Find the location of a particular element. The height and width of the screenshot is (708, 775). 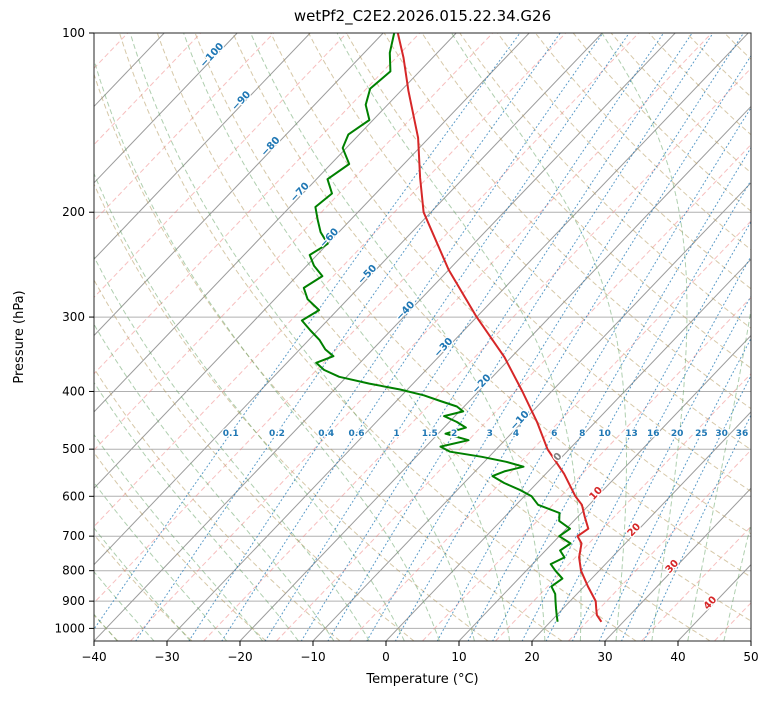

svg-text: 100 is located at coordinates (73, 33).